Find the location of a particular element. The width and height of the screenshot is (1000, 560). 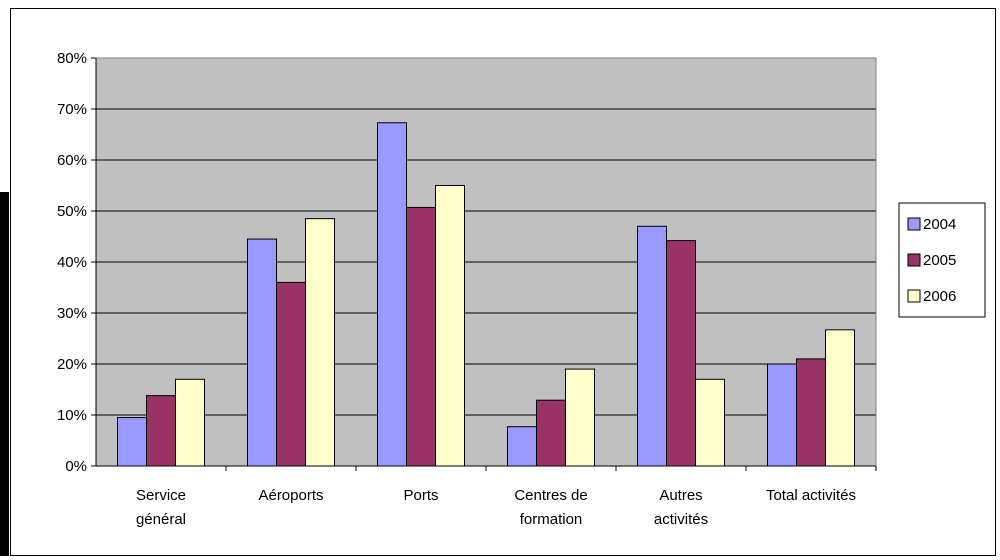

x-category-label: Autres activités is located at coordinates (681, 507).